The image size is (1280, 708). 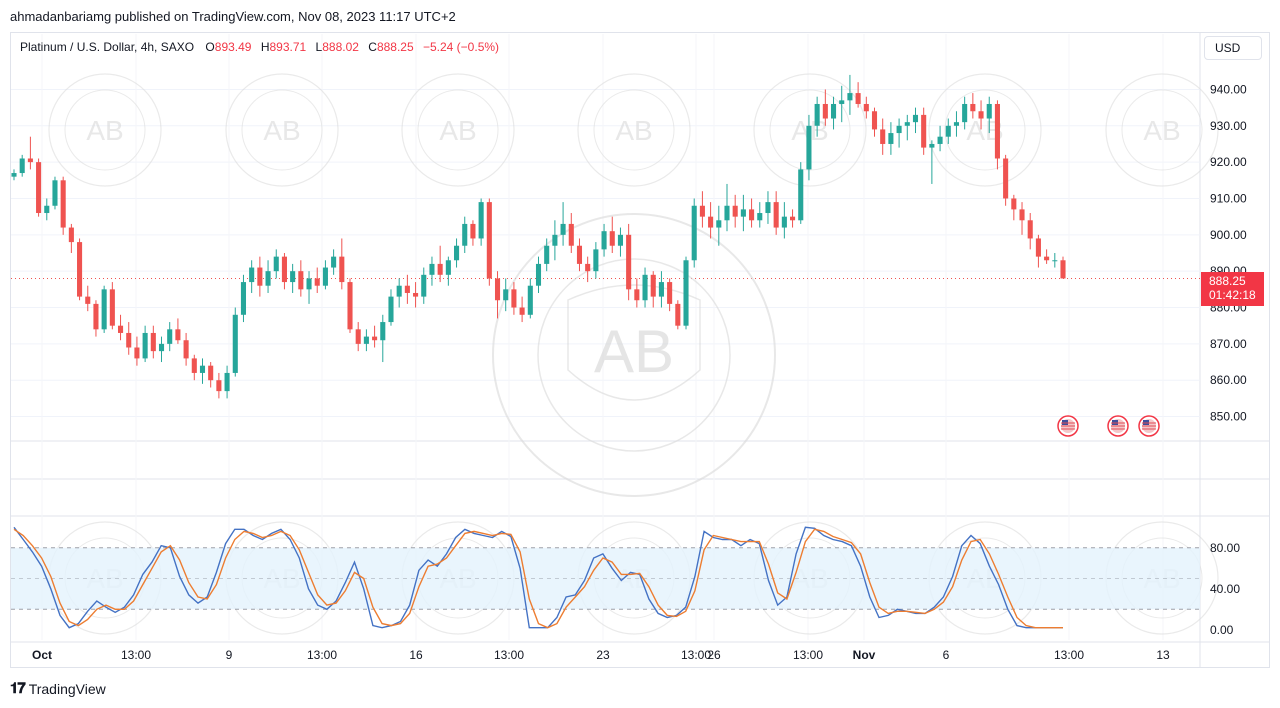 I want to click on price-tick-label: 910.00, so click(x=1228, y=198).